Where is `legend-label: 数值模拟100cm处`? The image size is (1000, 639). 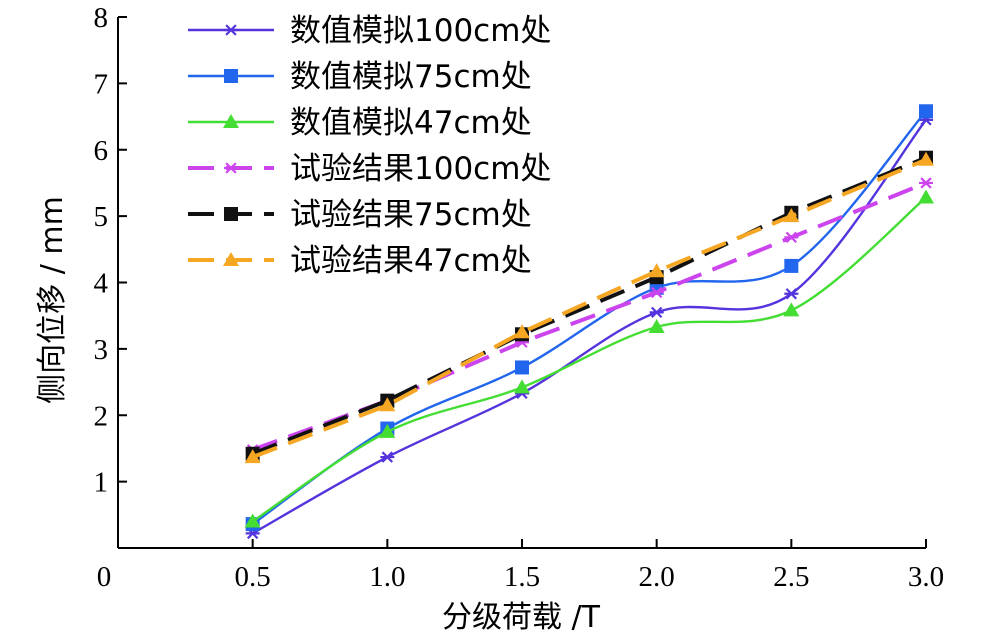
legend-label: 数值模拟100cm处 is located at coordinates (420, 31).